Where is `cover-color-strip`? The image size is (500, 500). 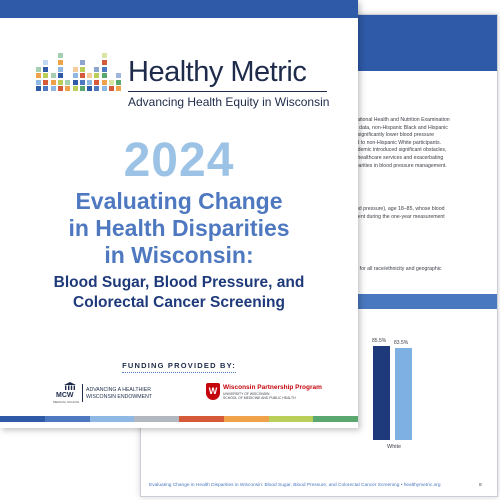
cover-color-strip is located at coordinates (179, 419).